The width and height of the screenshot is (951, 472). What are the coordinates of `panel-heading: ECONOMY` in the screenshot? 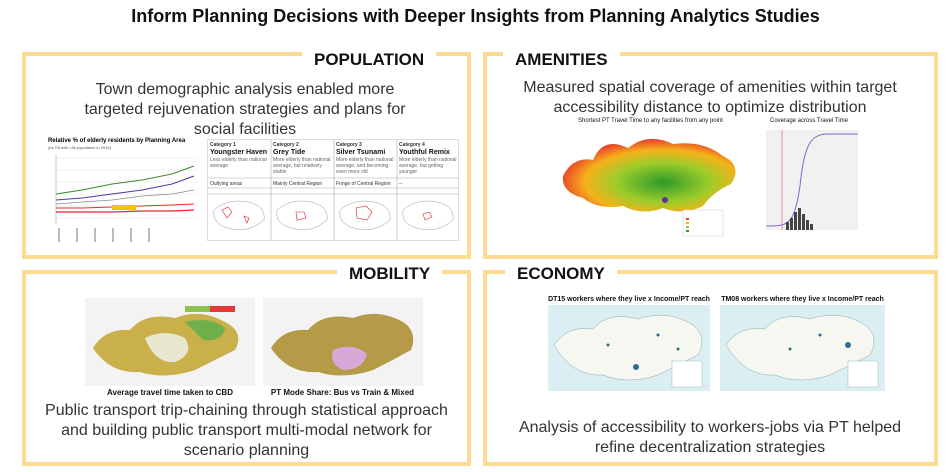 It's located at (561, 274).